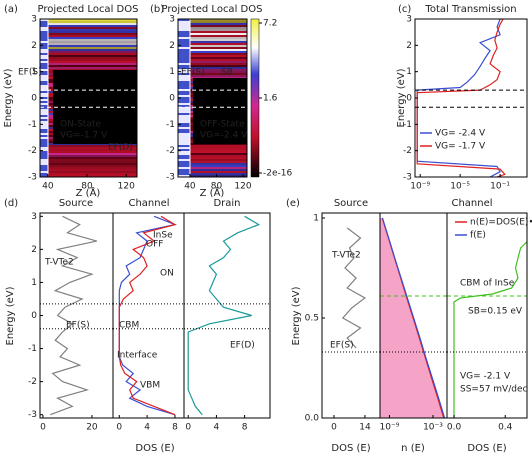 The image size is (532, 459). I want to click on annotation: SS=57 mV/dec, so click(493, 390).